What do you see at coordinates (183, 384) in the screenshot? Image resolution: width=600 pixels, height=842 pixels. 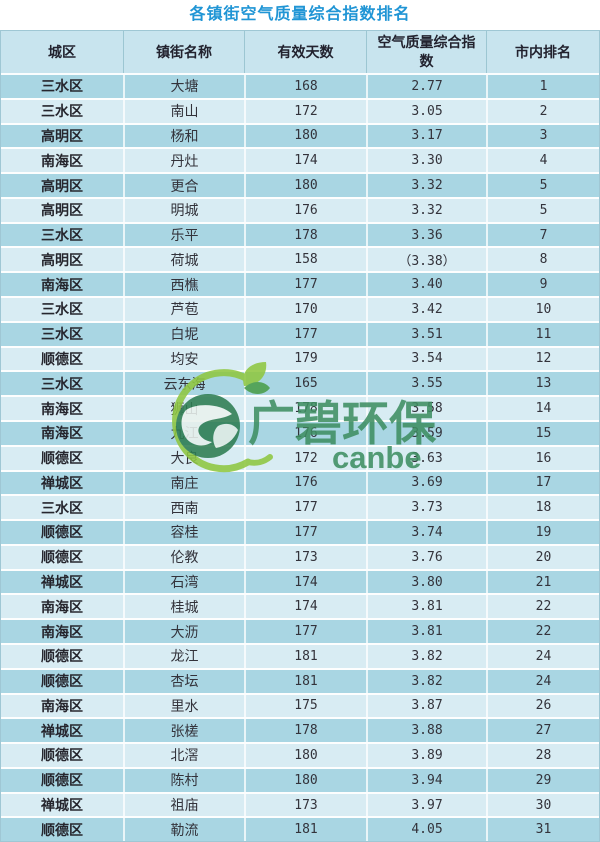 I see `cell-town: 云东海` at bounding box center [183, 384].